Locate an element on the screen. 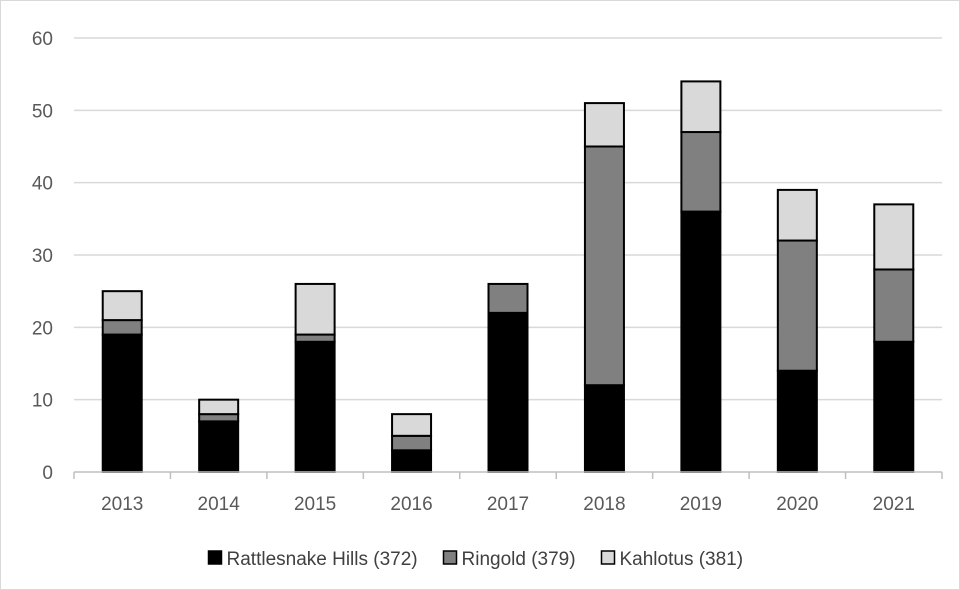  y-tick-label: 10 is located at coordinates (42, 401).